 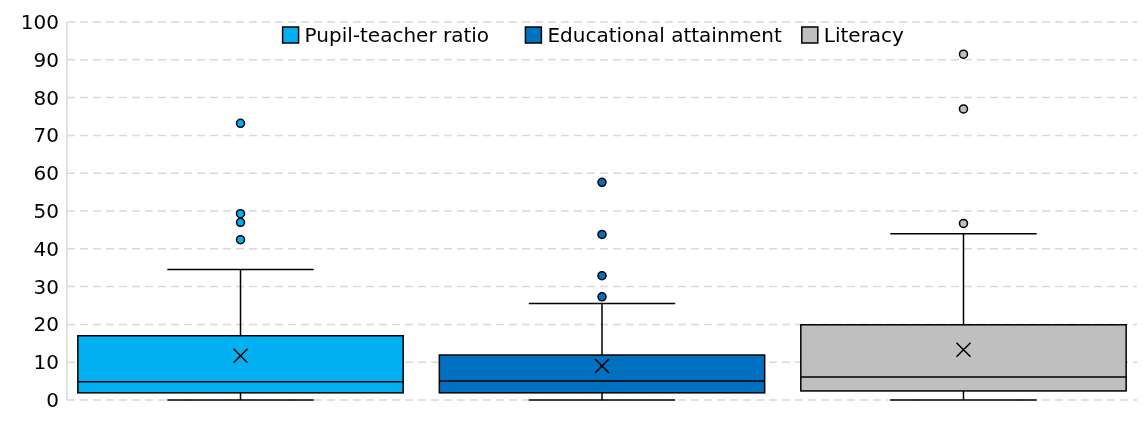 I want to click on y-tick-label: 20, so click(x=46, y=324).